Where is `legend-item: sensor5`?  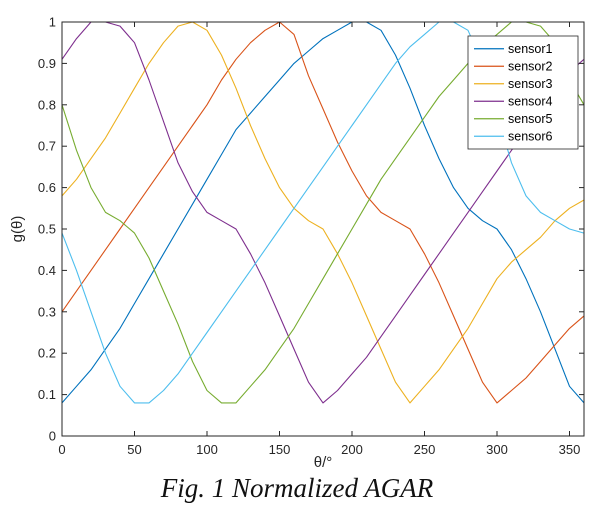
legend-item: sensor5 is located at coordinates (513, 119).